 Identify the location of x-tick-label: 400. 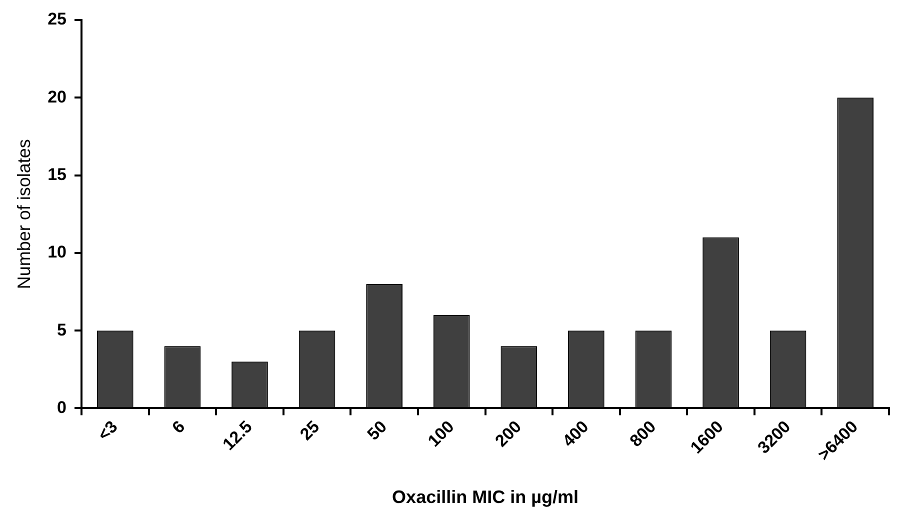
(575, 434).